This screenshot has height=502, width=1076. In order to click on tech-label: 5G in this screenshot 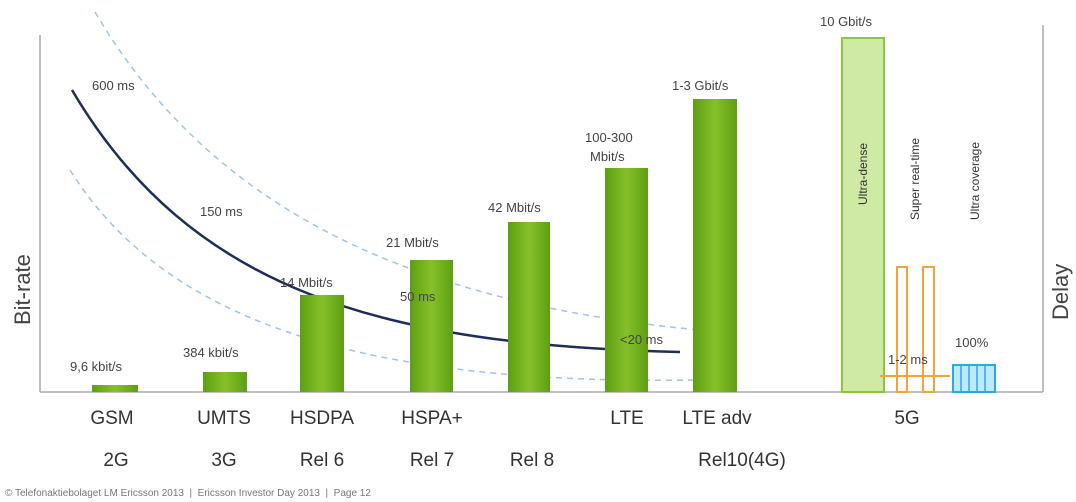, I will do `click(906, 418)`.